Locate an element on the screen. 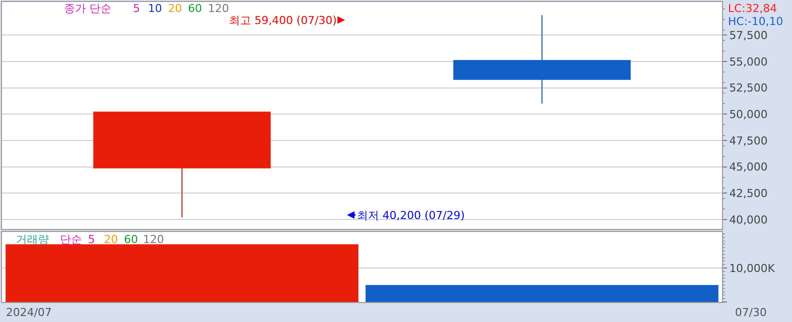 The width and height of the screenshot is (792, 322). text: LC:32,84 is located at coordinates (753, 8).